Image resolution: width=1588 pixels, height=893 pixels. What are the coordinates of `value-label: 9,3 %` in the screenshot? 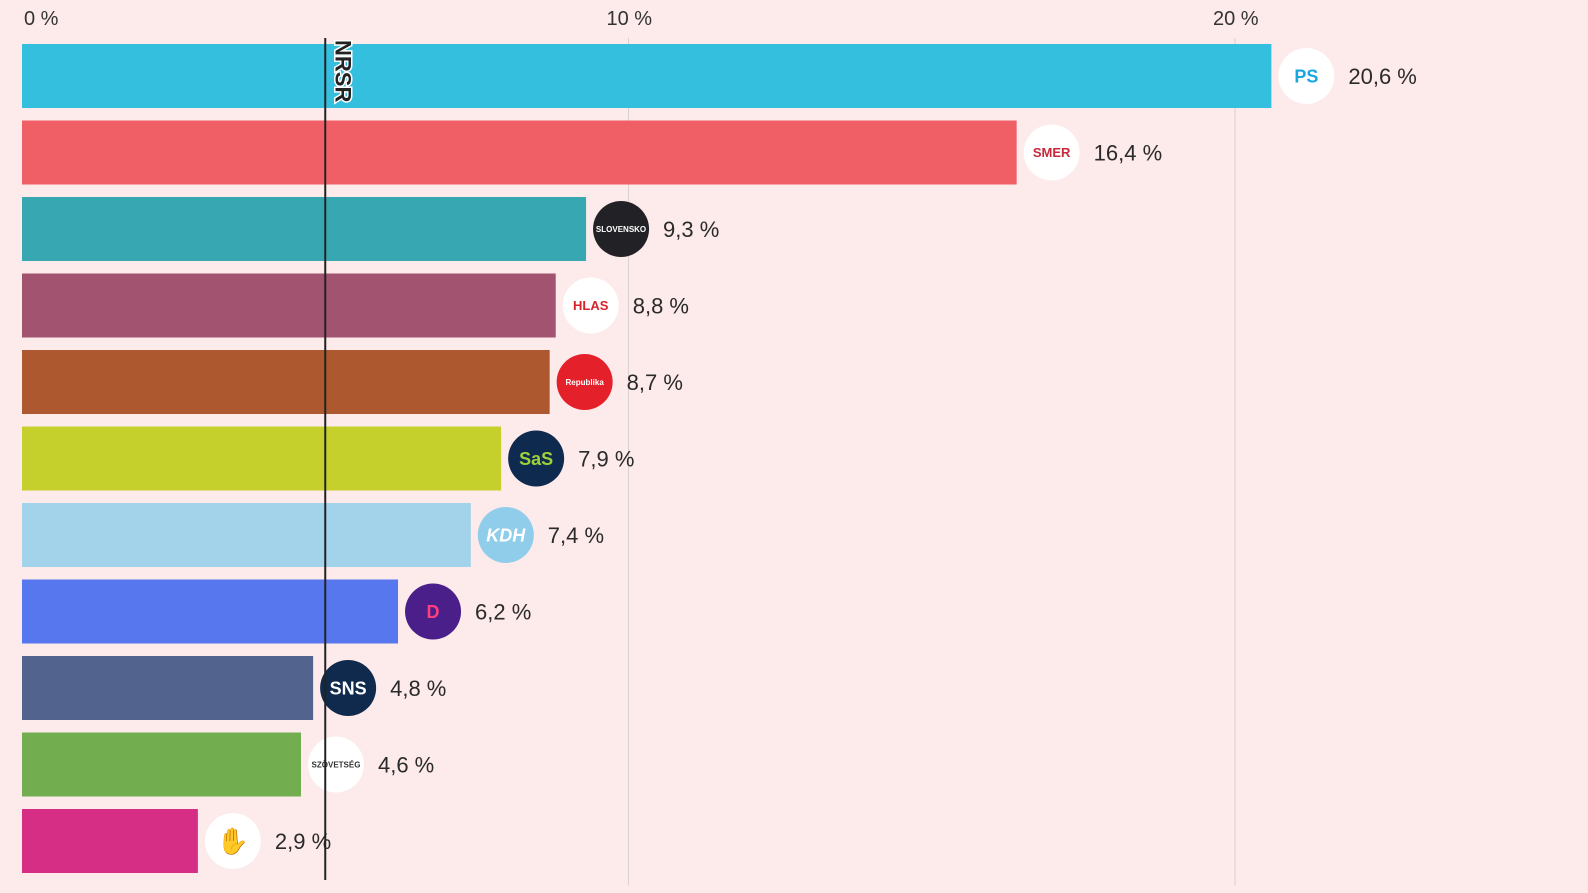 It's located at (691, 229).